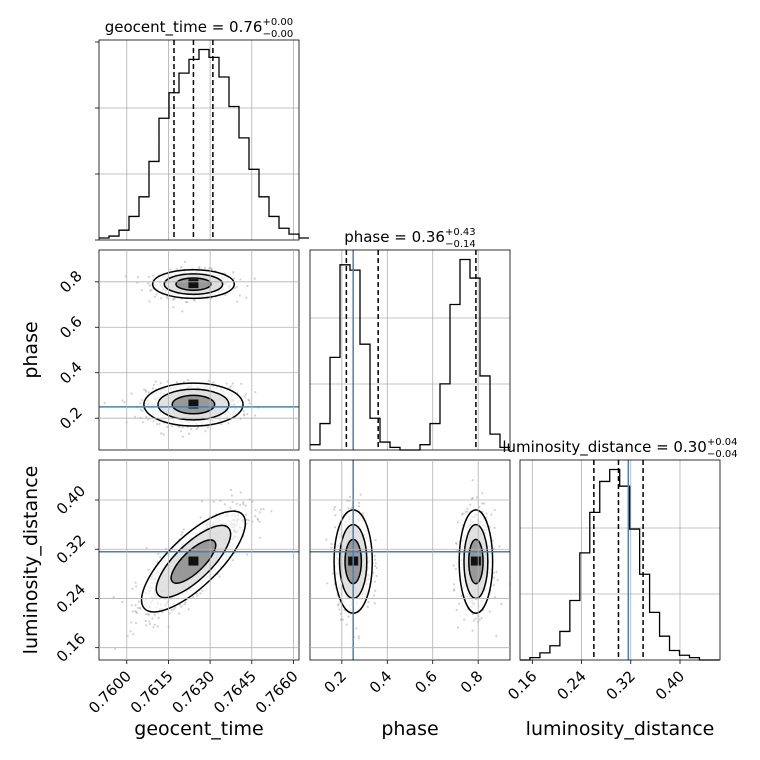  I want to click on y-tick-label: 0.4, so click(71, 373).